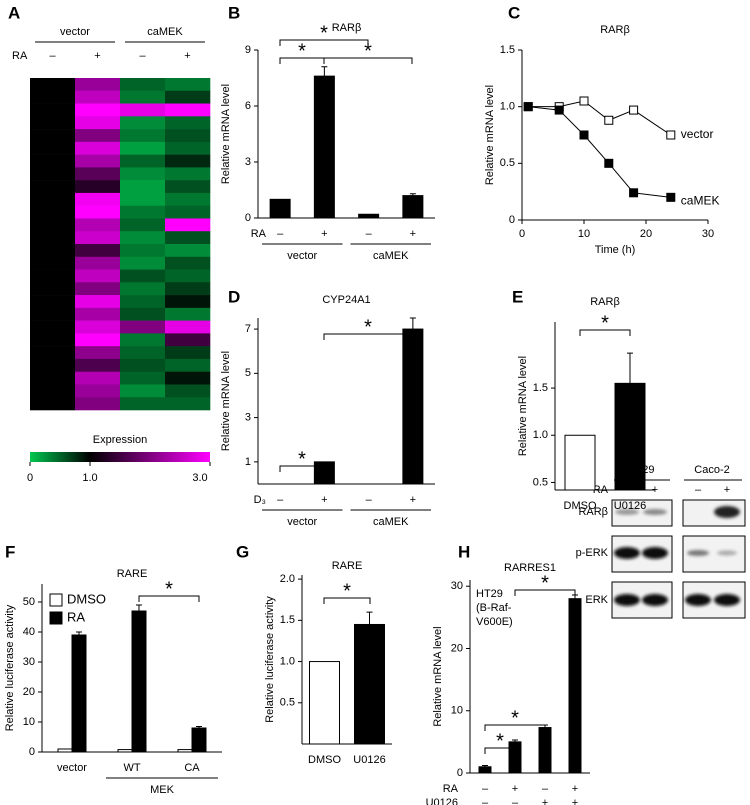 This screenshot has width=750, height=805. What do you see at coordinates (248, 50) in the screenshot?
I see `y-tick-label: 9` at bounding box center [248, 50].